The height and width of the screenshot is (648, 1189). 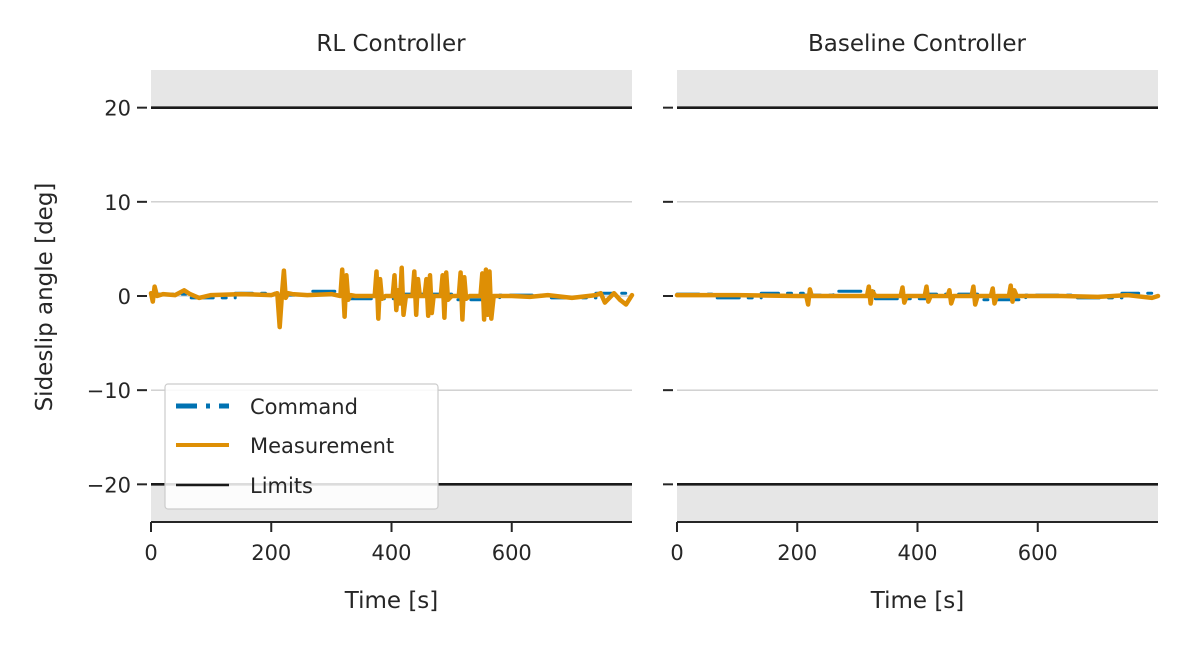 What do you see at coordinates (391, 297) in the screenshot?
I see `series-line-measurement-rl` at bounding box center [391, 297].